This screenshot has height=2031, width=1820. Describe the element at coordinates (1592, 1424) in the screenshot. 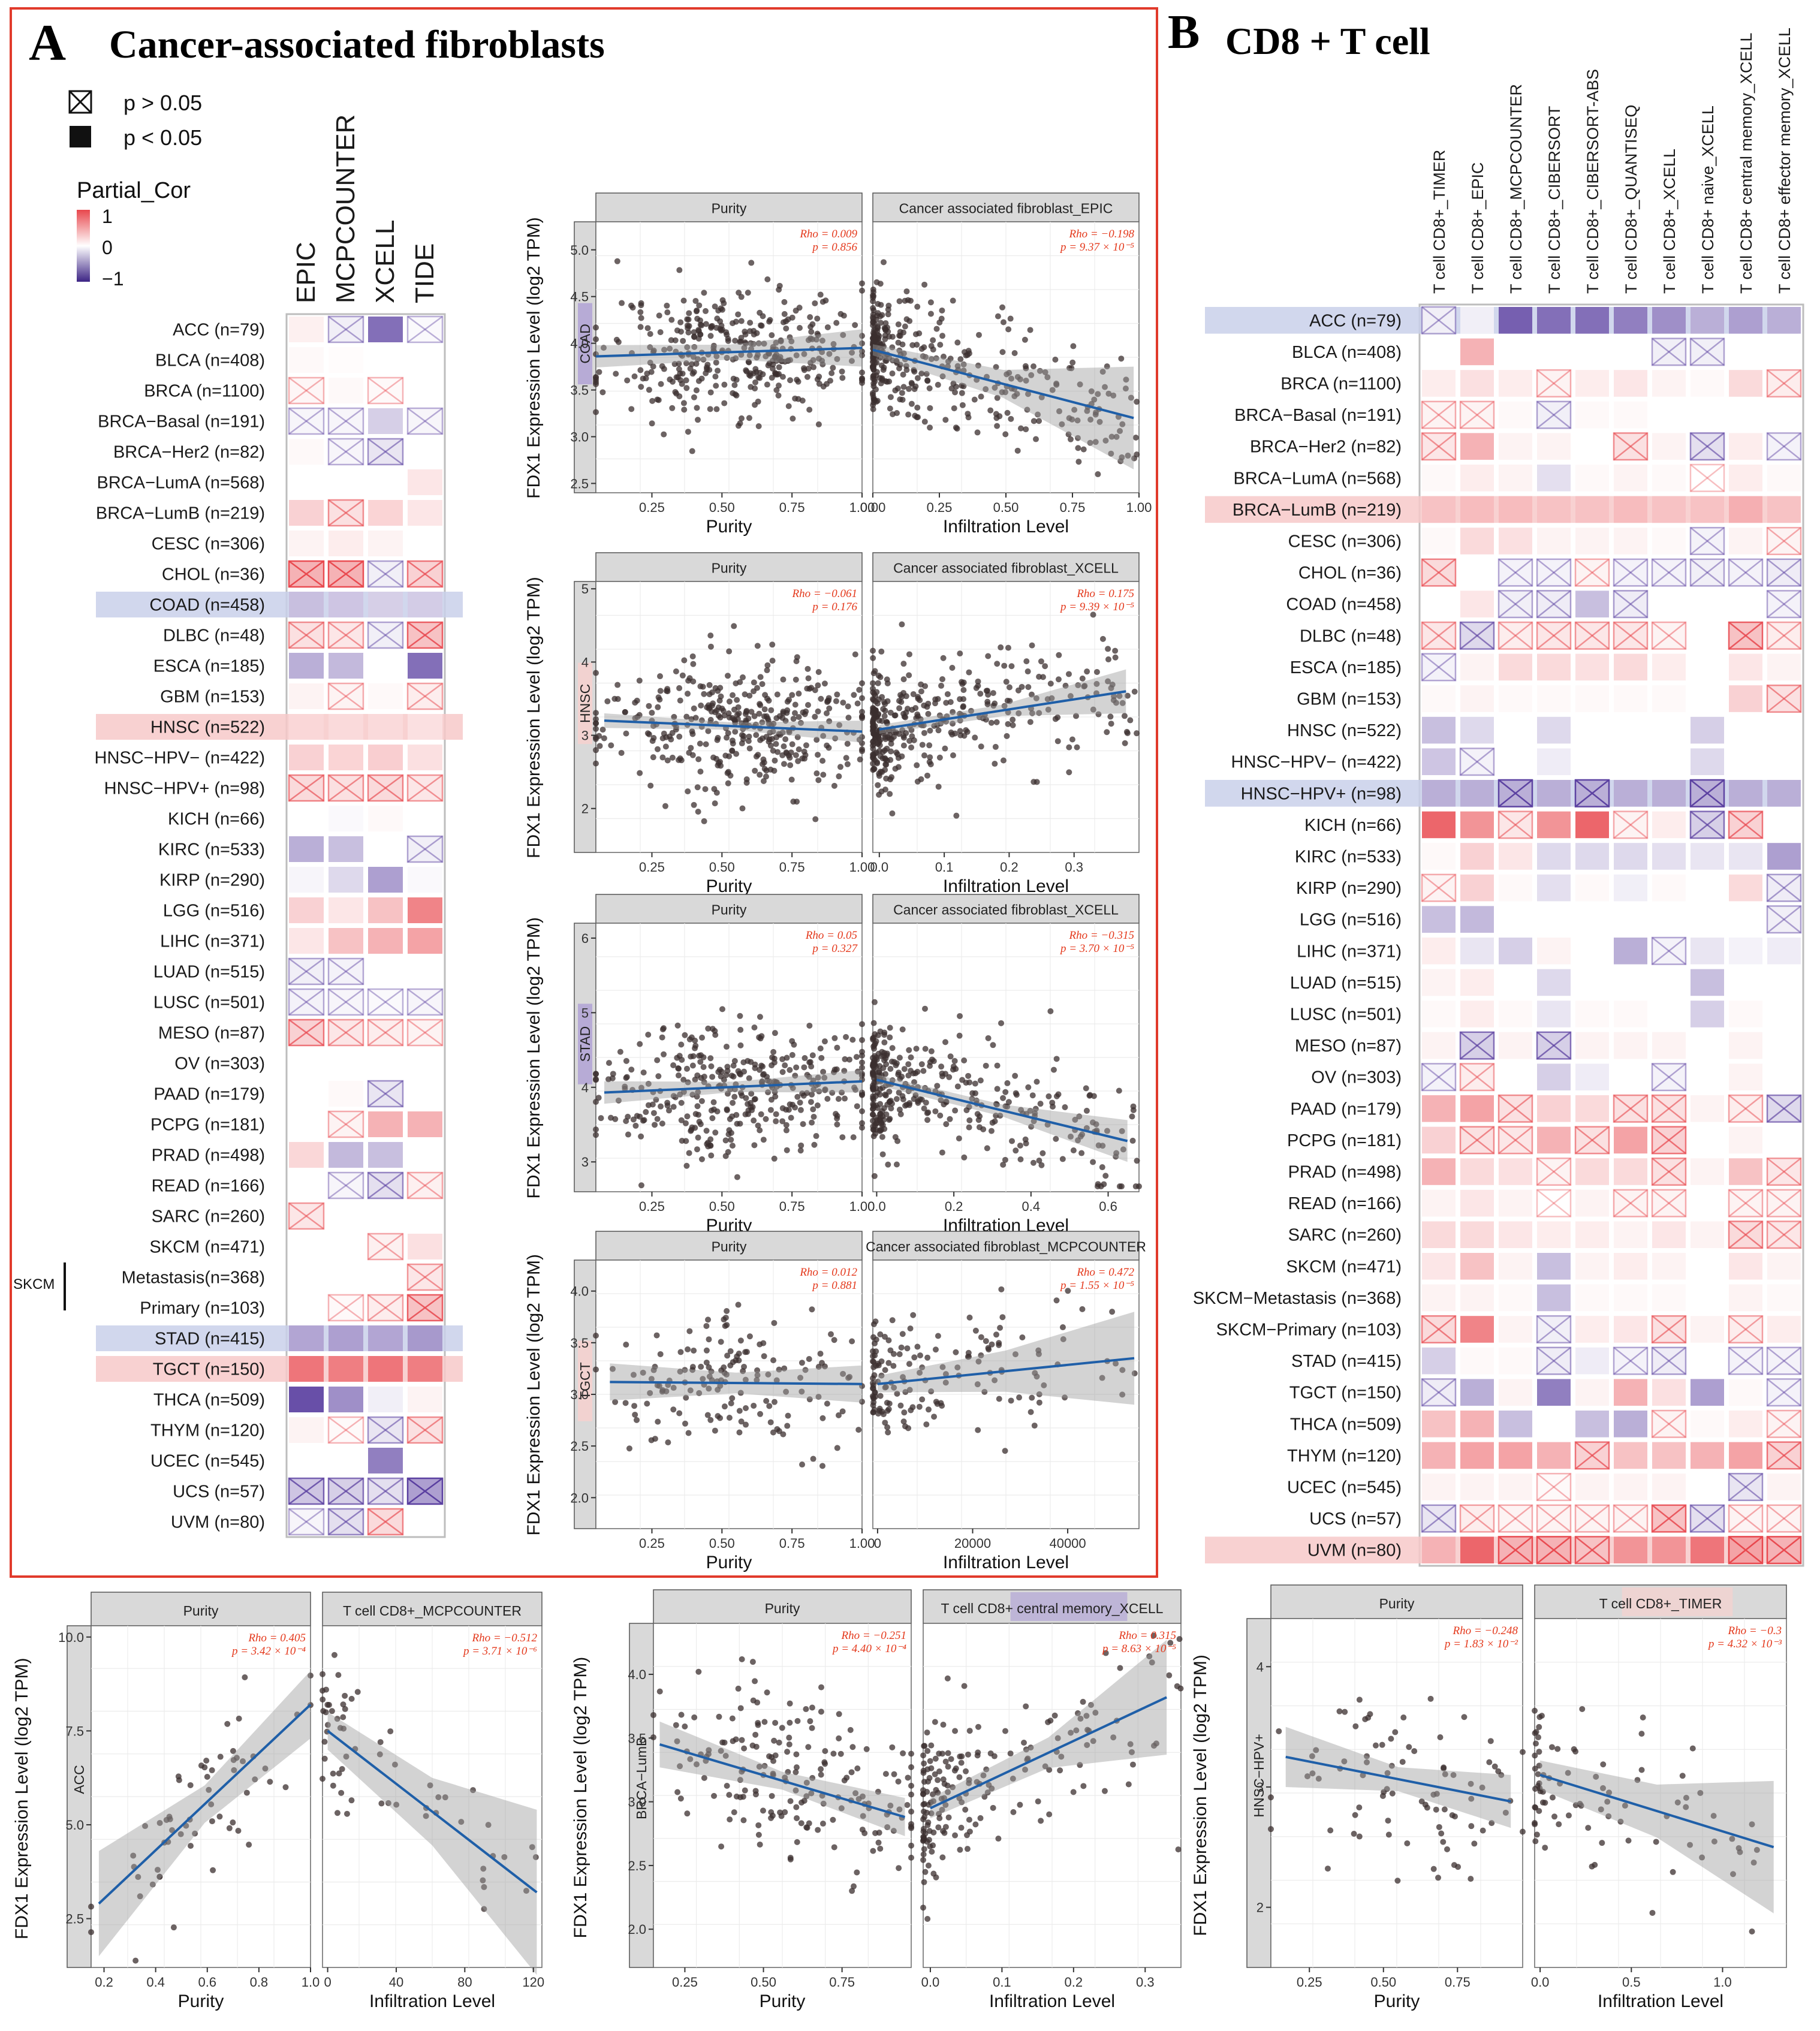

I see `cell-thca-n-509-t-cell-cd8-cibersort-abs` at that location.